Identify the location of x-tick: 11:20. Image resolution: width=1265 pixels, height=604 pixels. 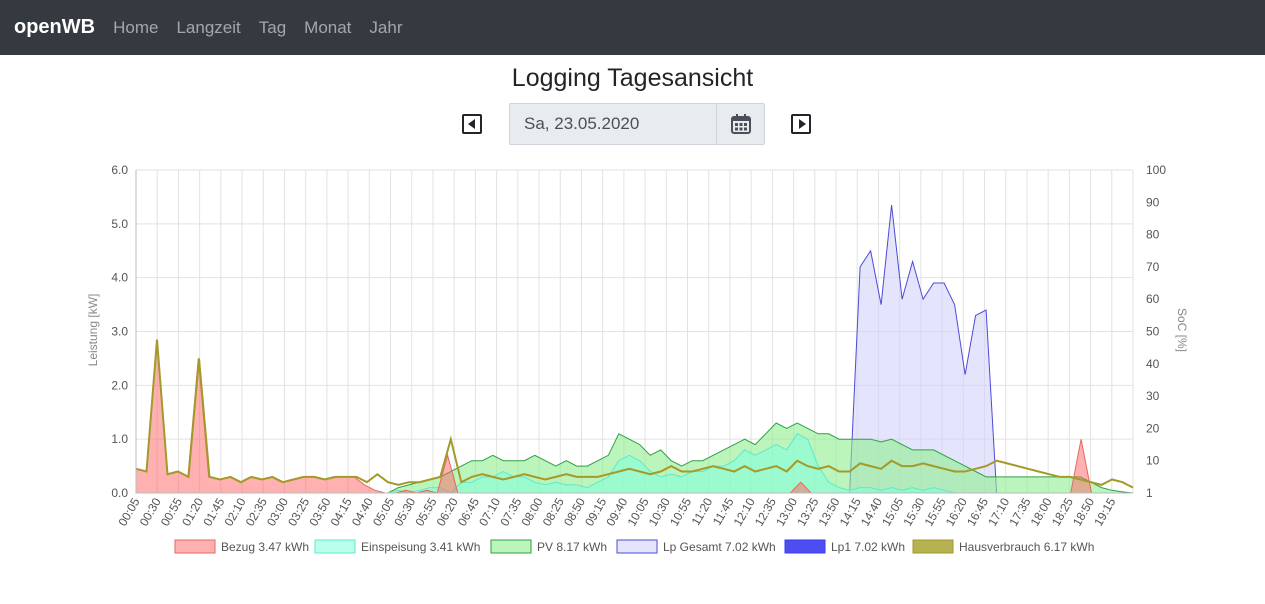
(702, 511).